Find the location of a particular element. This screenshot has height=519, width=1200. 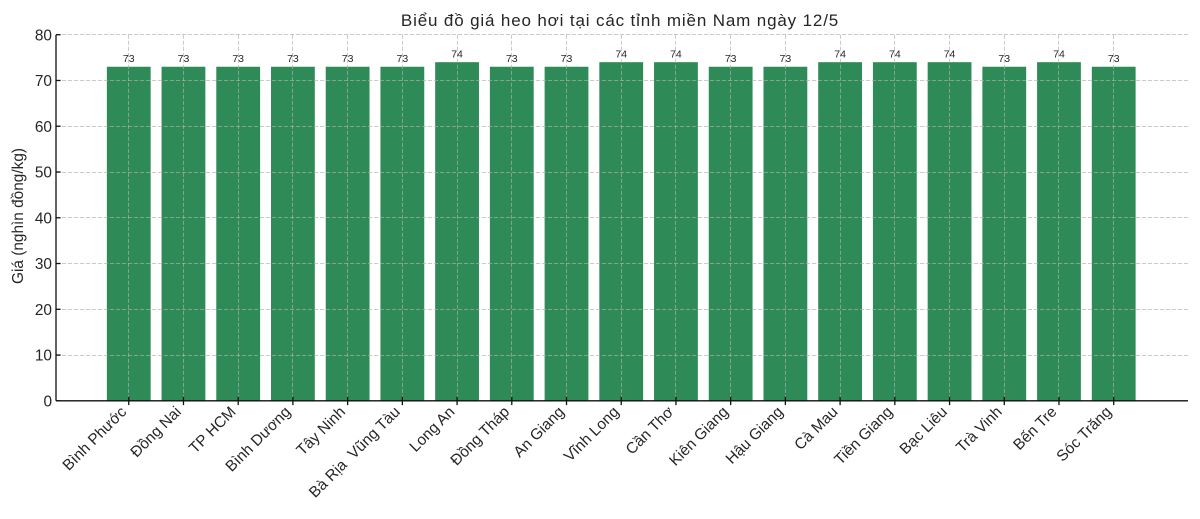

svg-text: 10 is located at coordinates (43, 356).